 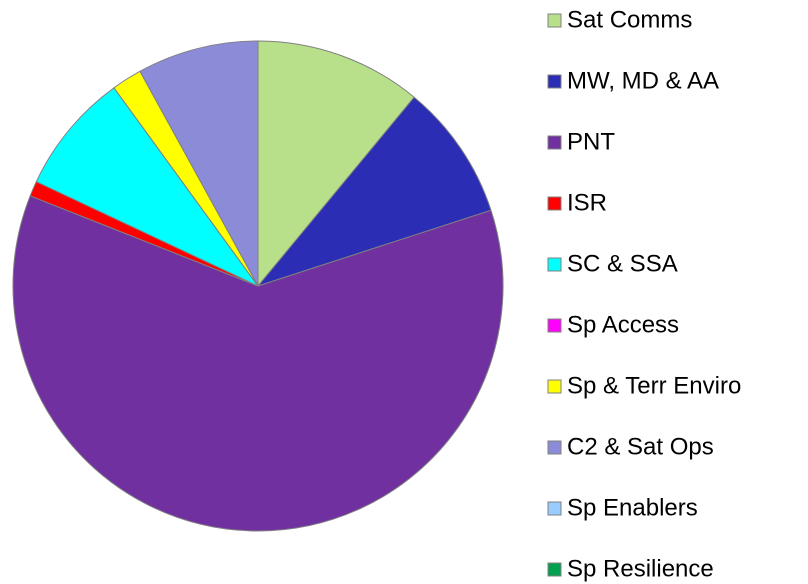 I want to click on legend-label: Sp & Terr Enviro, so click(x=654, y=385).